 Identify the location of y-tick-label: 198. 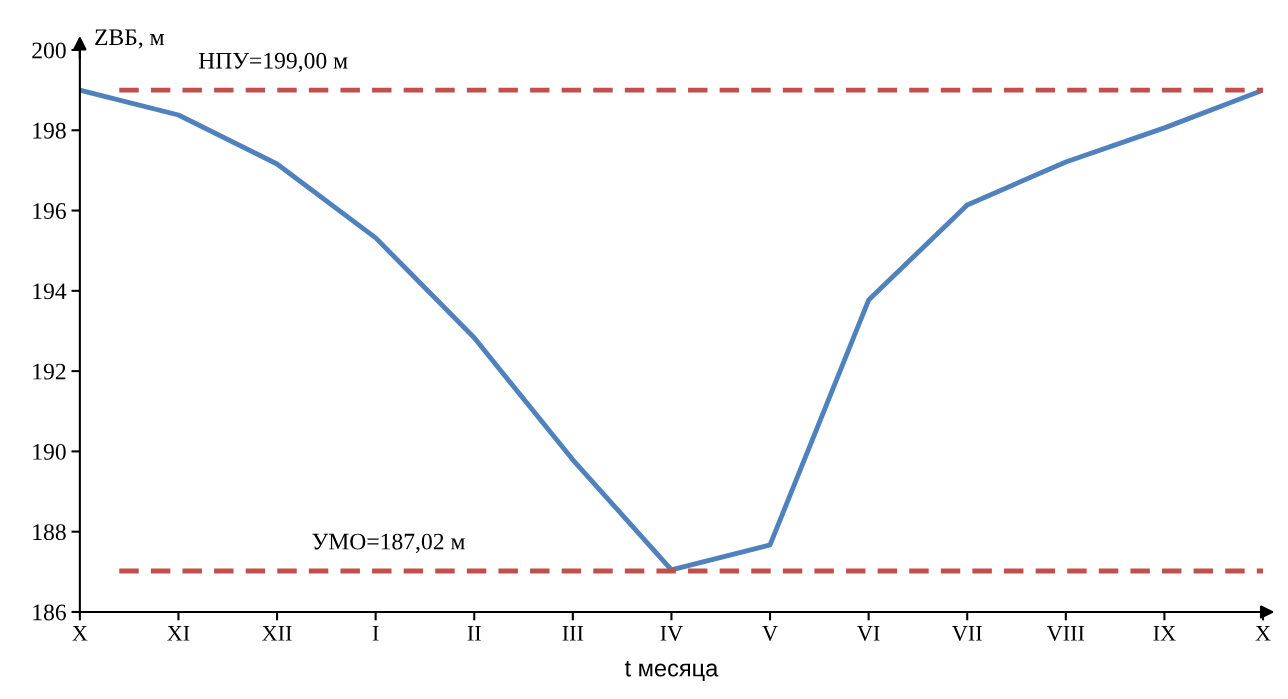
(49, 130).